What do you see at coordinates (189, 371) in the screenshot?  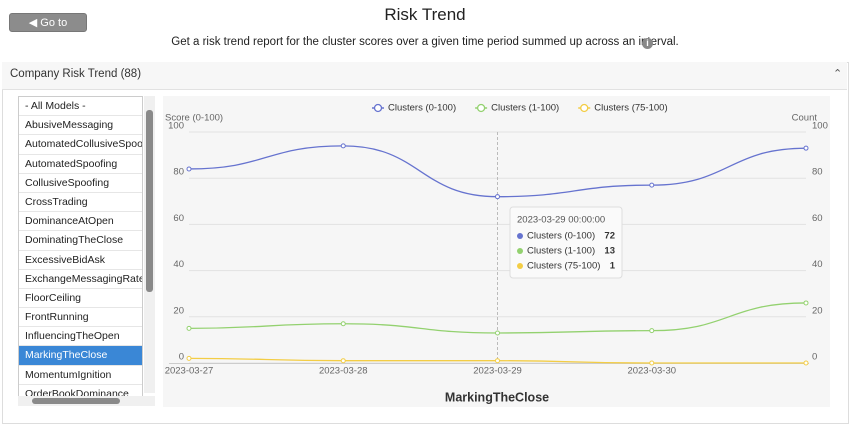 I see `x-tick-label: 2023-03-27` at bounding box center [189, 371].